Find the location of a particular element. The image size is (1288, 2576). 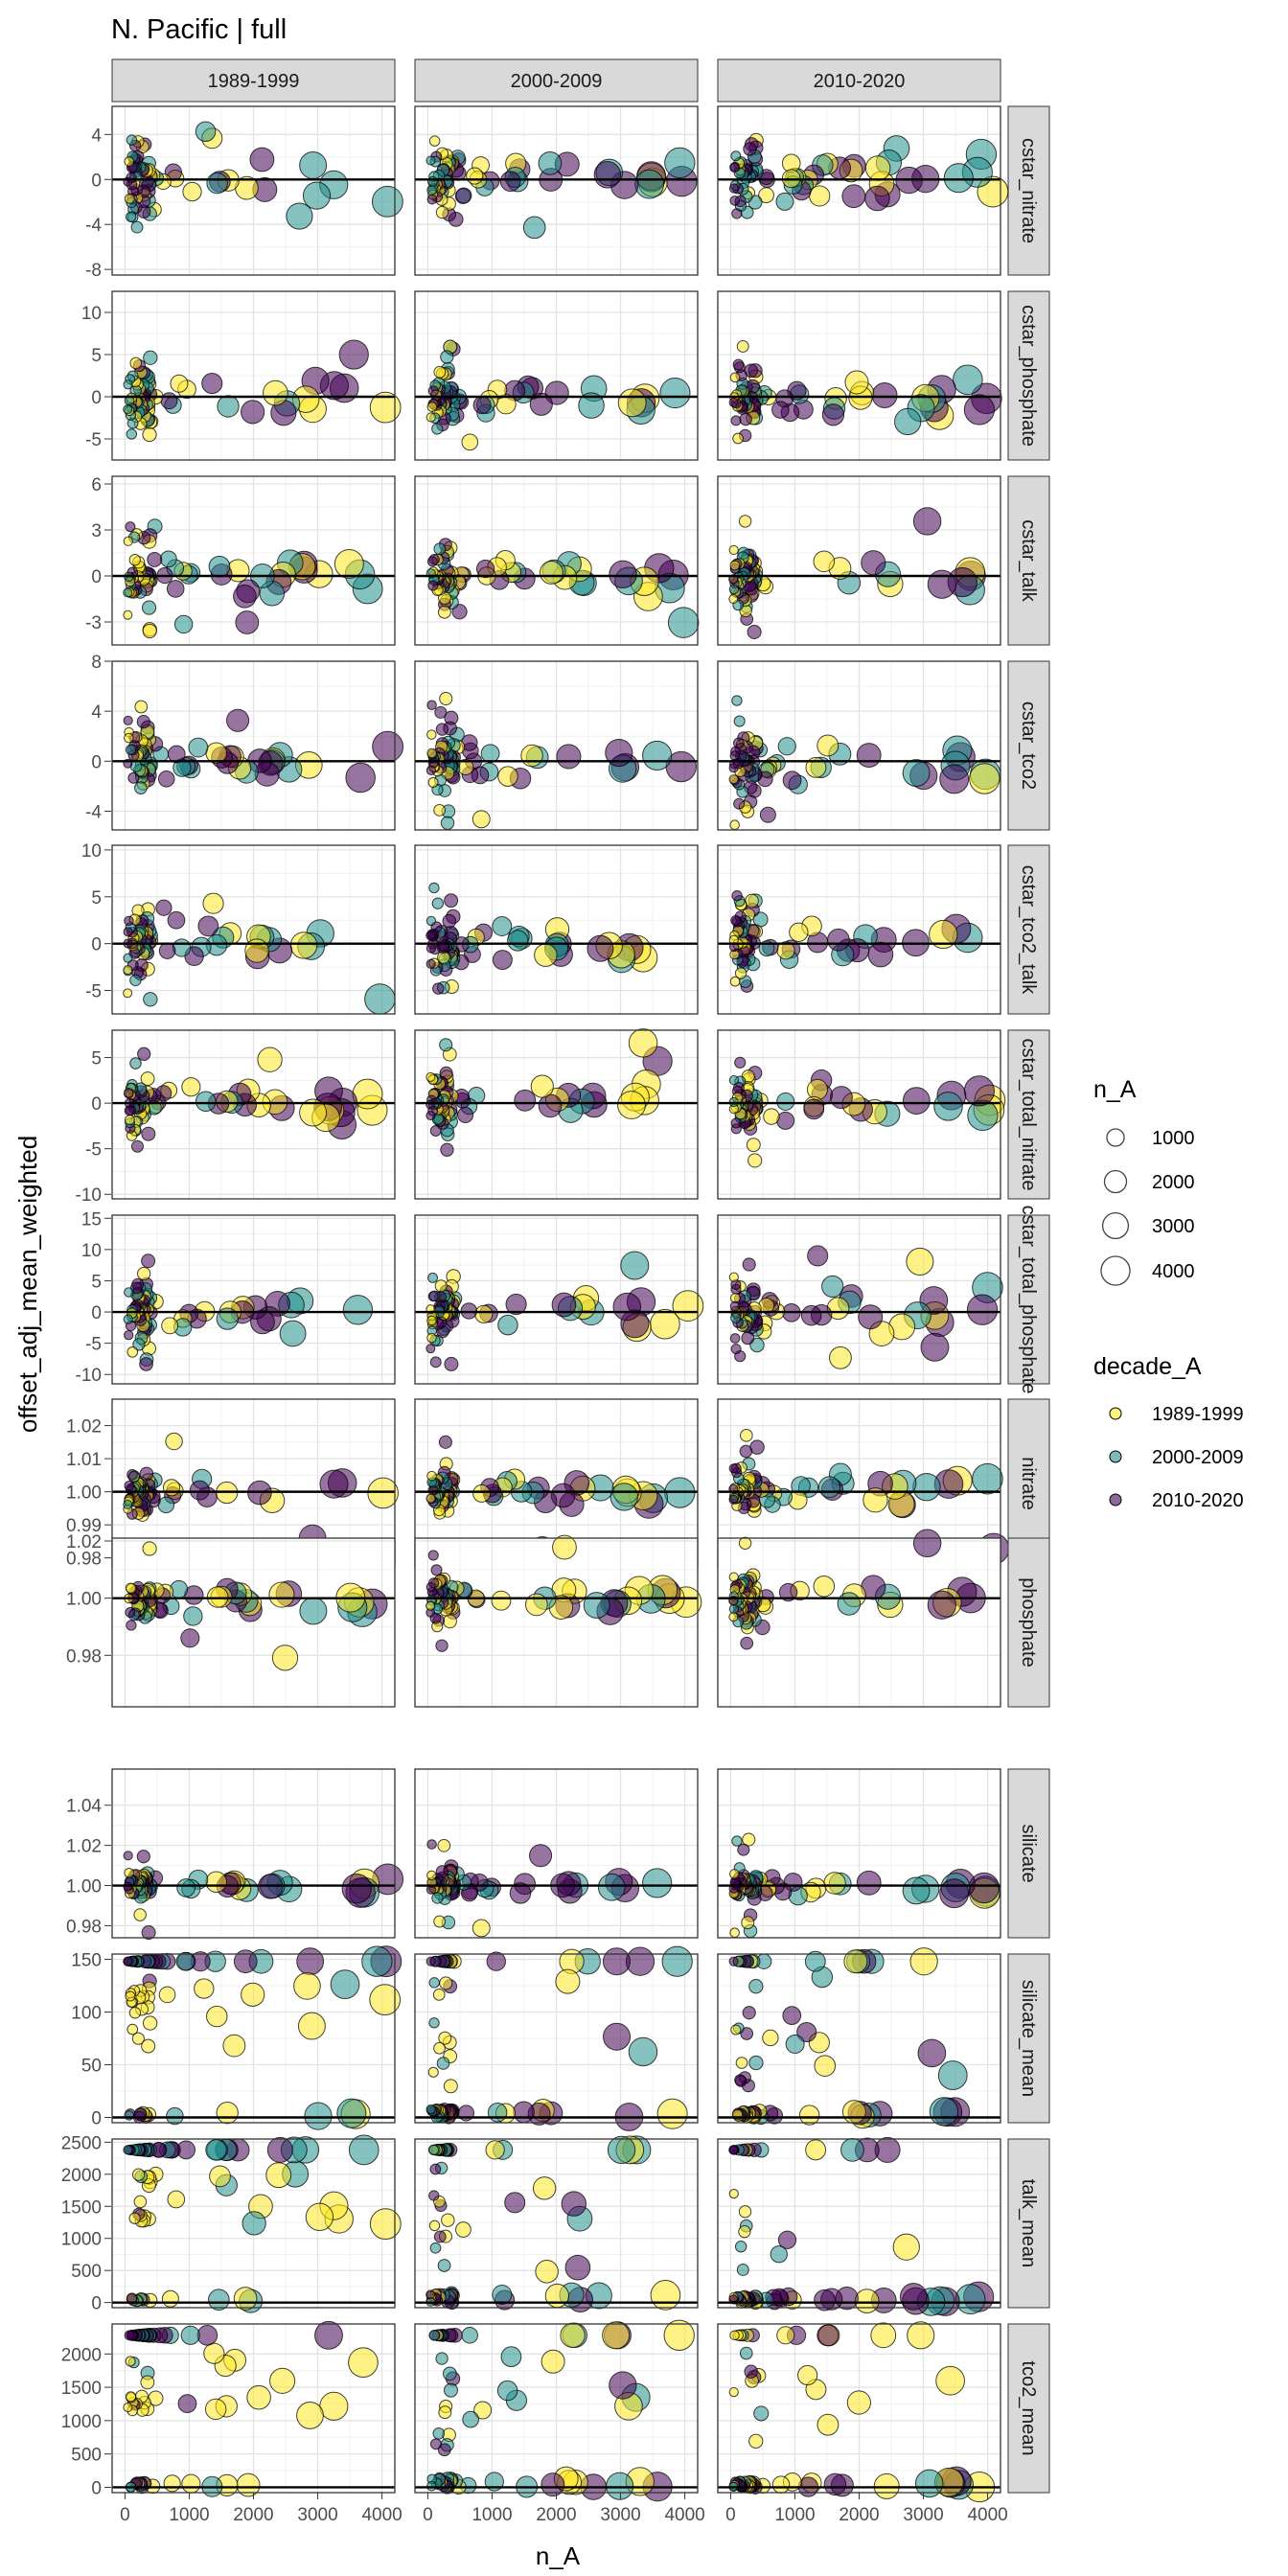

y-tick-label: -3 is located at coordinates (93, 623).